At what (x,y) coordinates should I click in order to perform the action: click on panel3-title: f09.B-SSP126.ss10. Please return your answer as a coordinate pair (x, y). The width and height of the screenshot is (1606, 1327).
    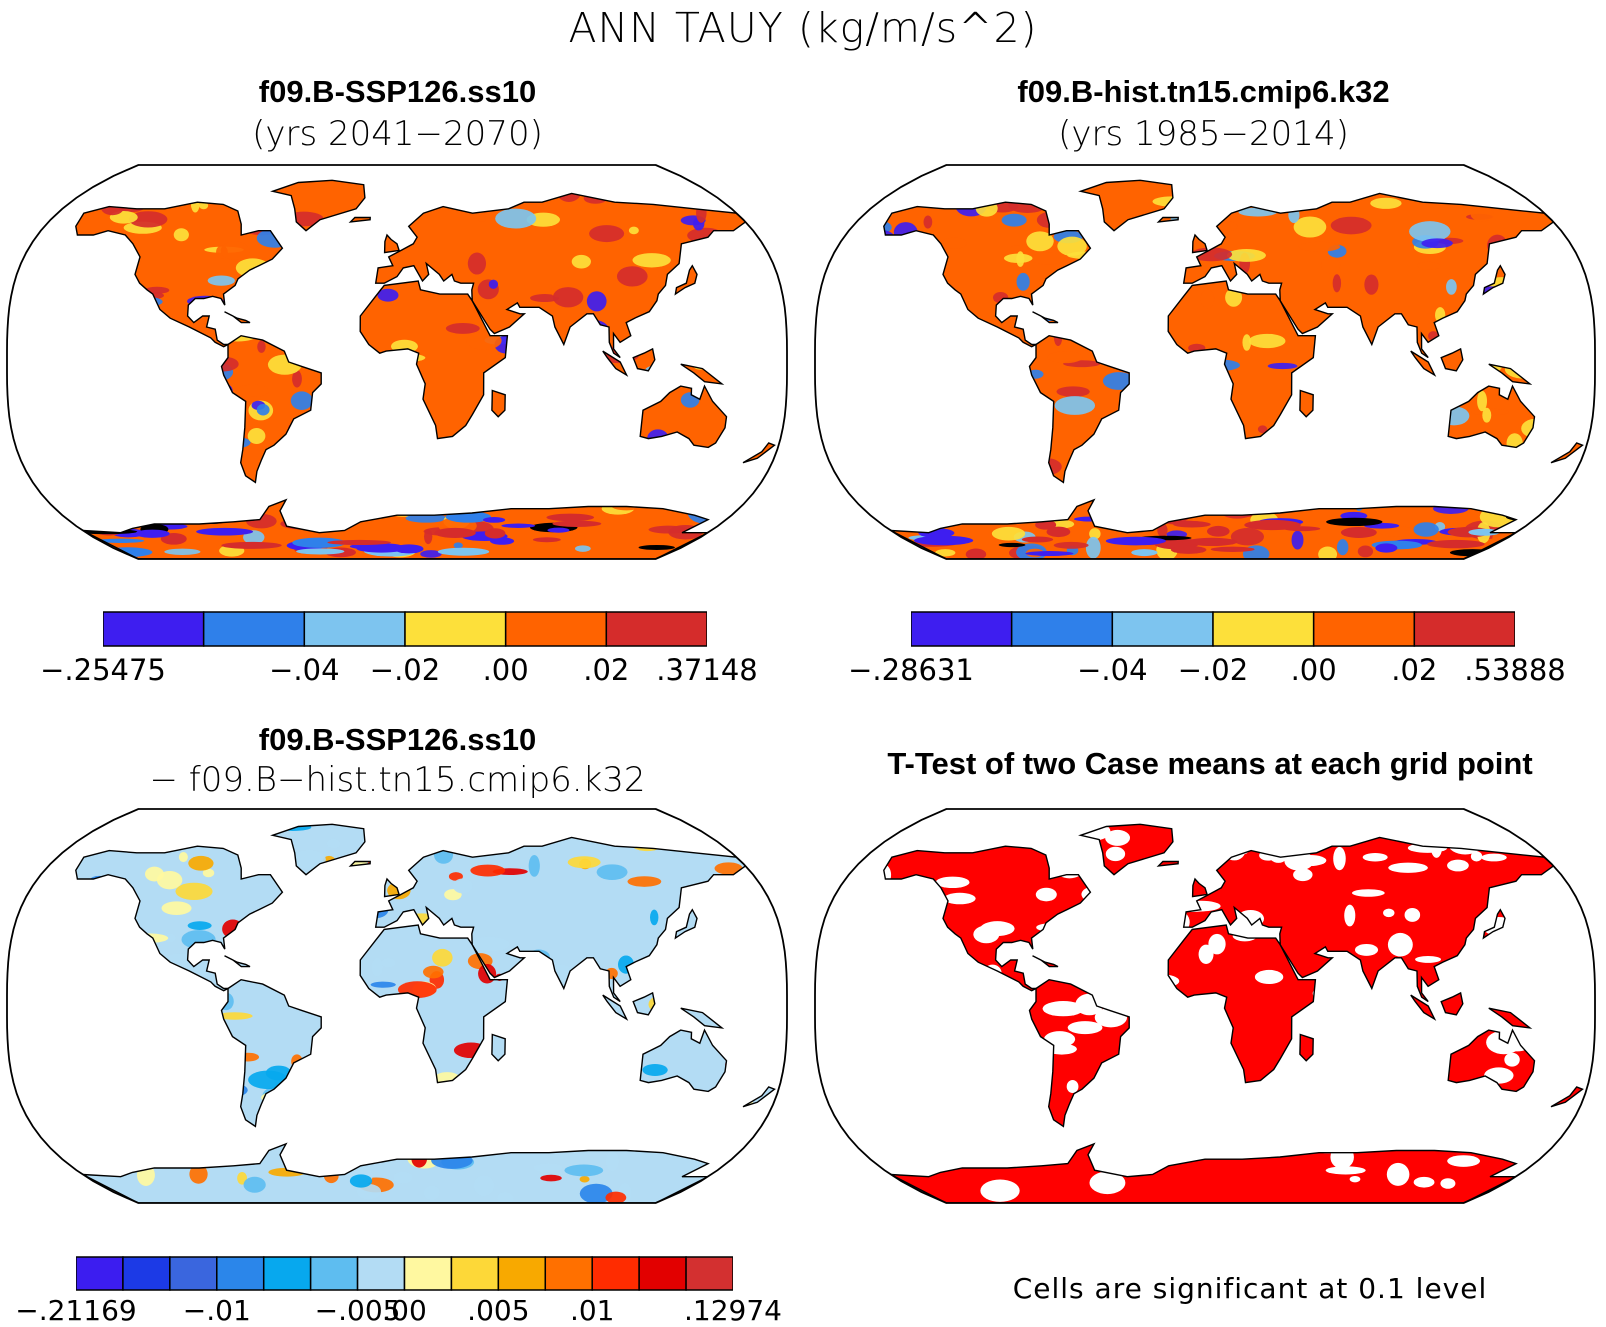
    Looking at the image, I should click on (397, 739).